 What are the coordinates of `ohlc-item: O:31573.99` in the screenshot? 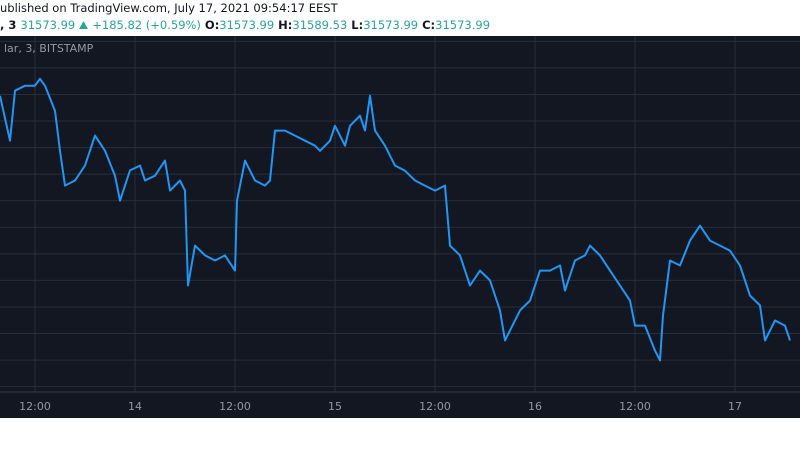 It's located at (239, 25).